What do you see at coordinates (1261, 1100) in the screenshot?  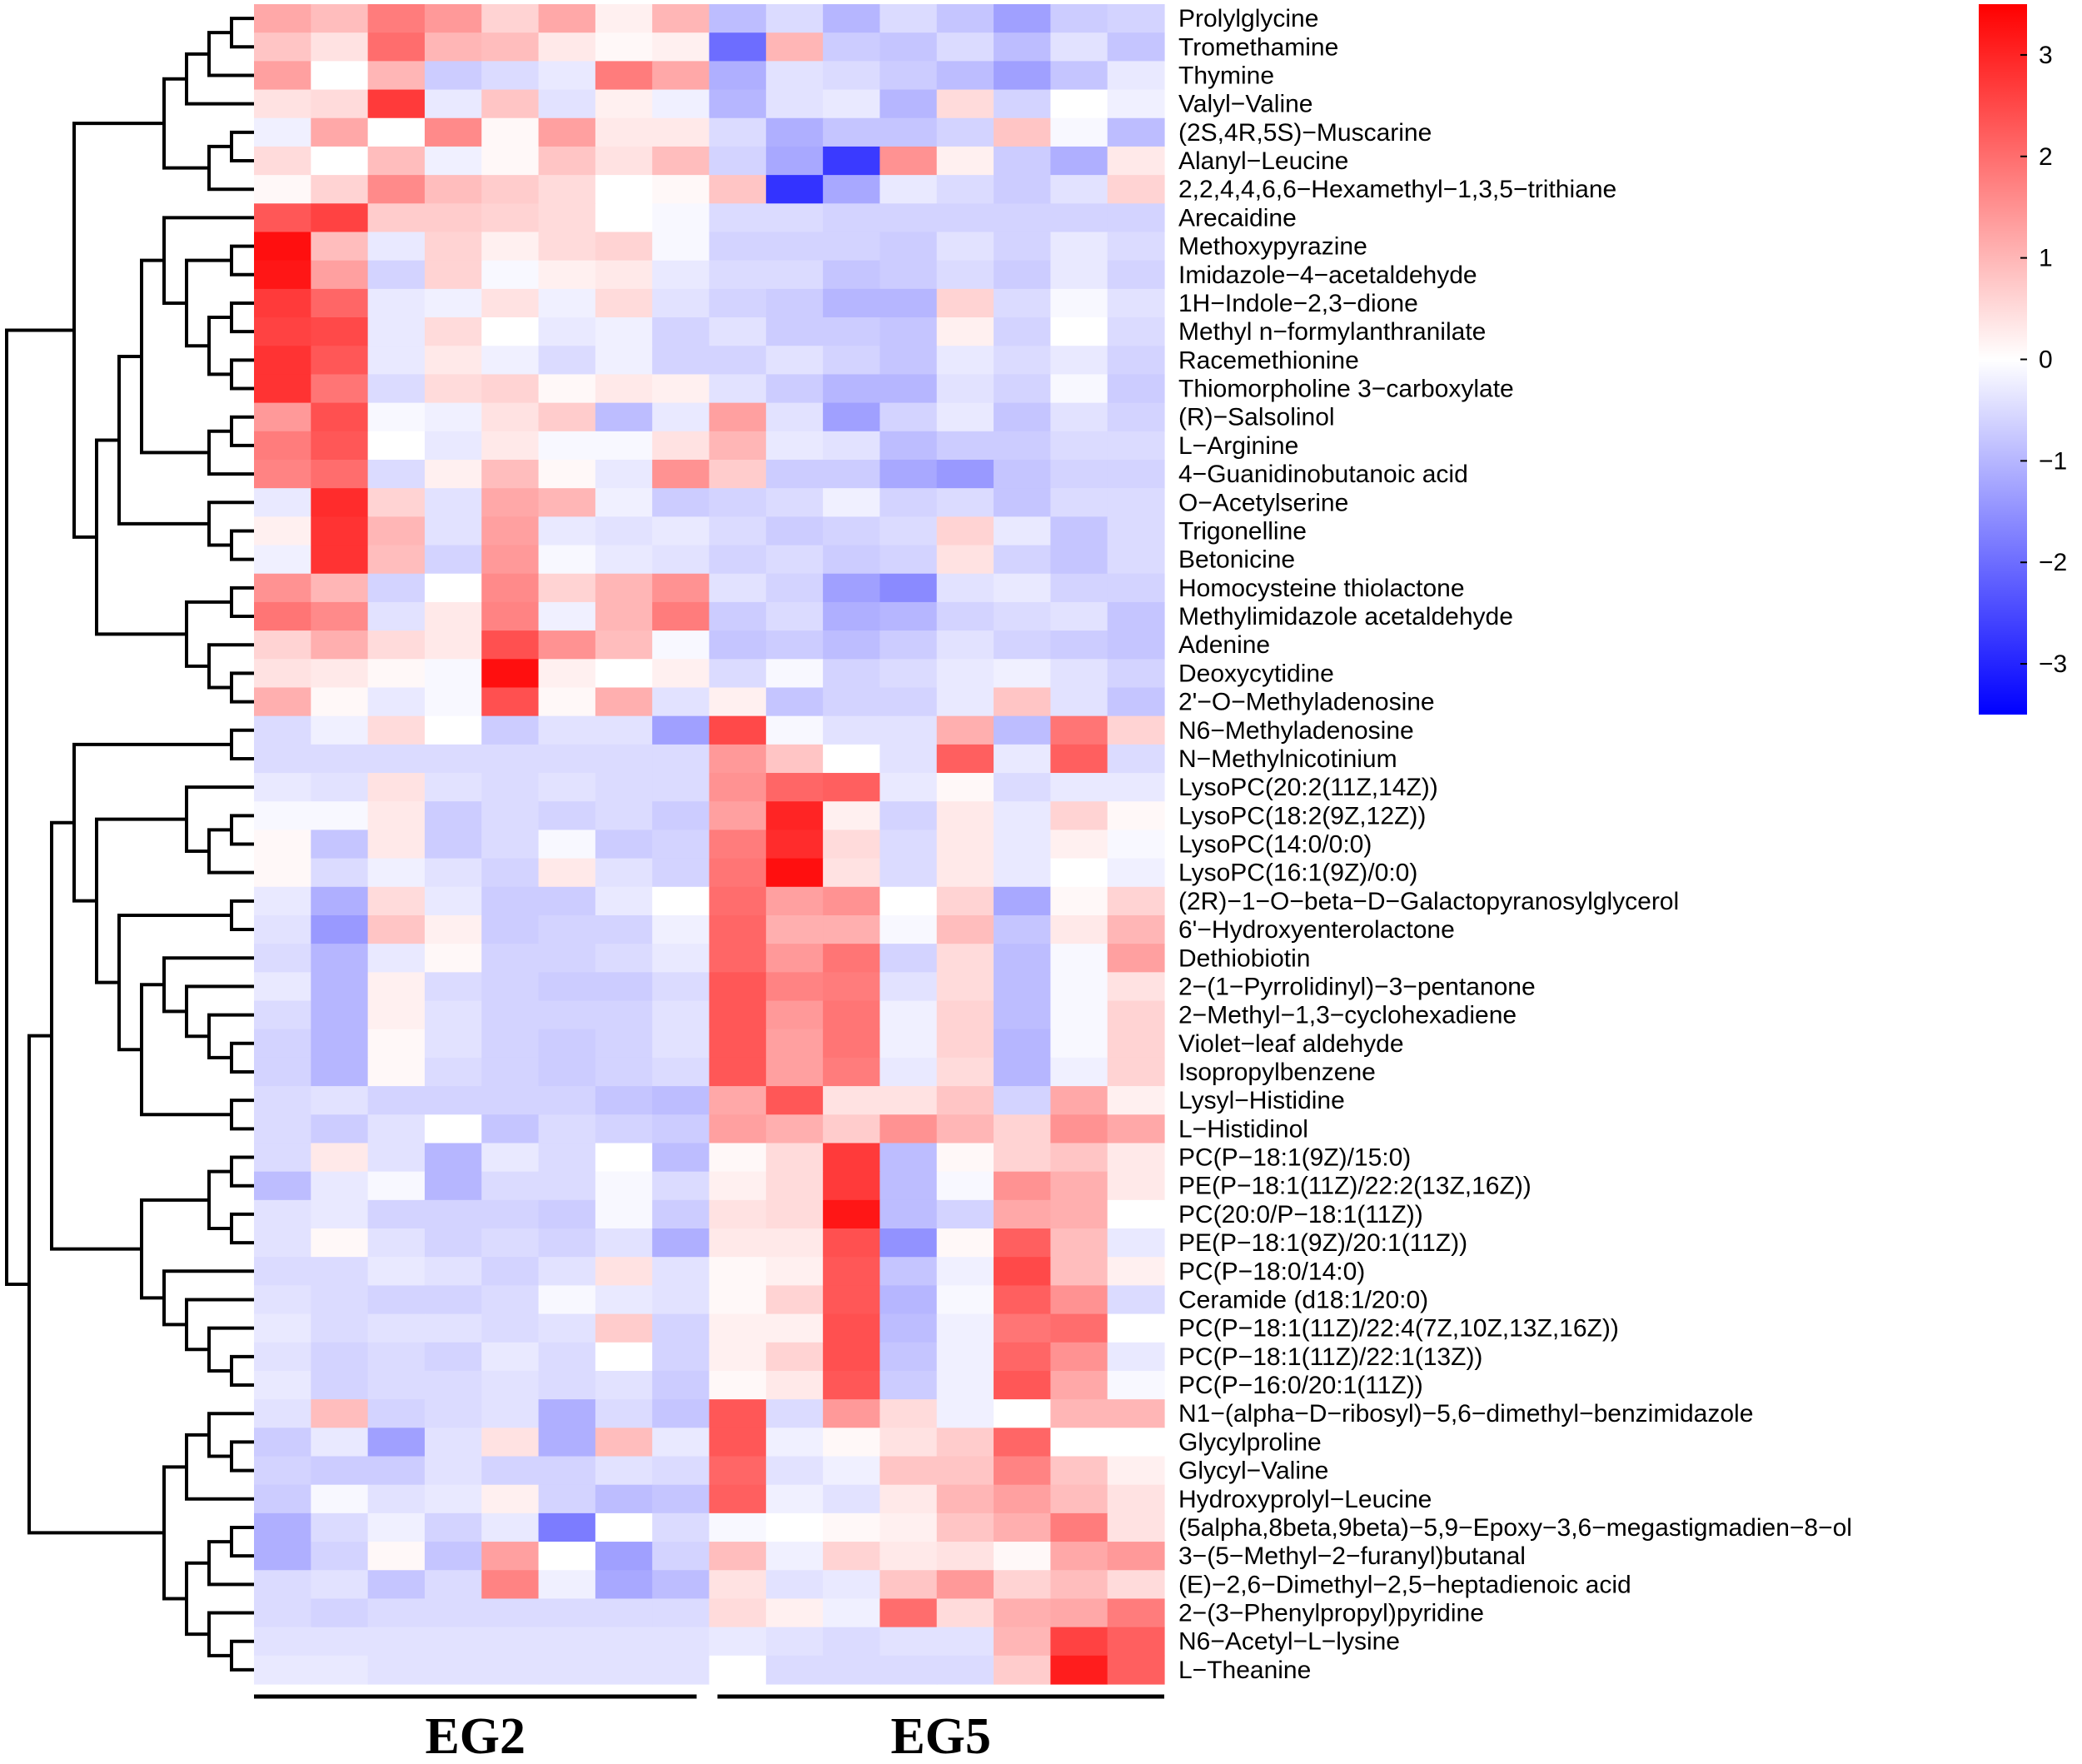 I see `row-label: Lysyl−Histidine` at bounding box center [1261, 1100].